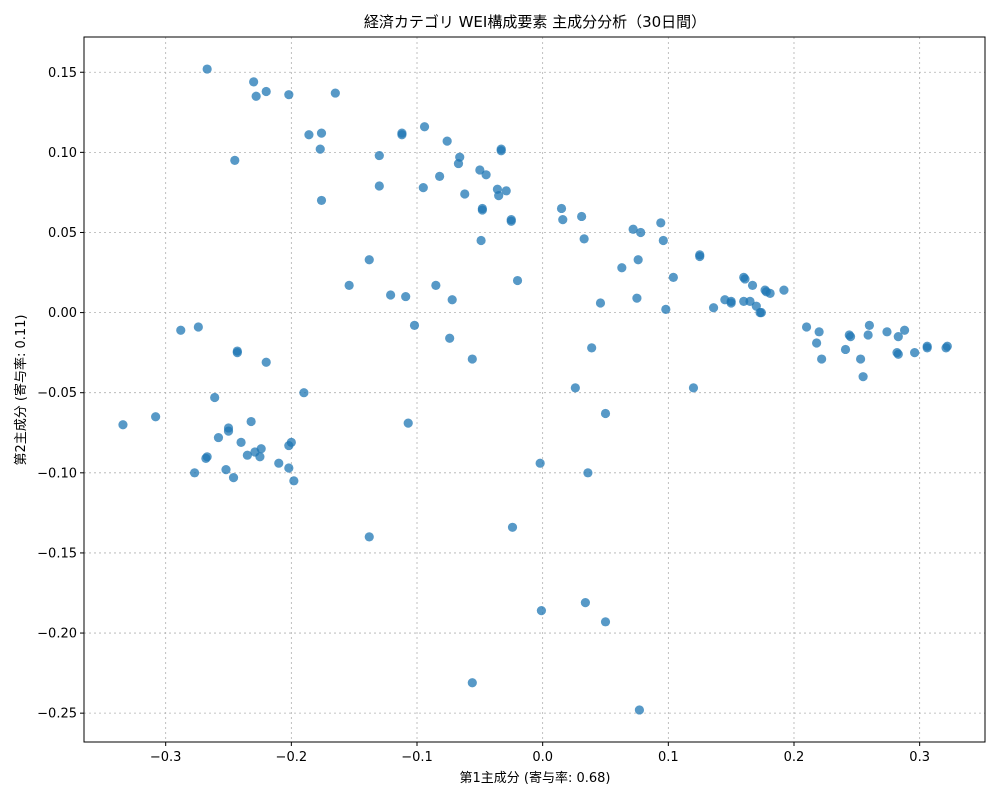 Image resolution: width=1000 pixels, height=800 pixels. Describe the element at coordinates (668, 757) in the screenshot. I see `x-tick-label: 0.1` at that location.